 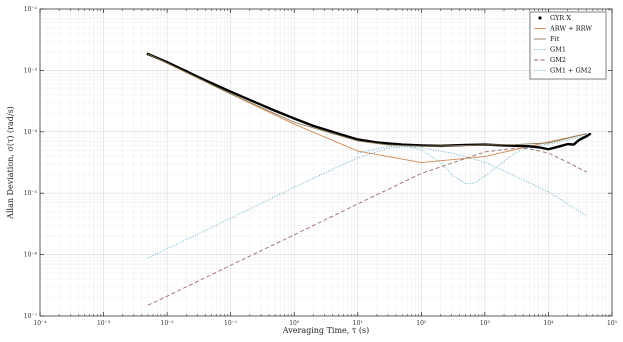 What do you see at coordinates (560, 18) in the screenshot?
I see `legend-label: GYR X` at bounding box center [560, 18].